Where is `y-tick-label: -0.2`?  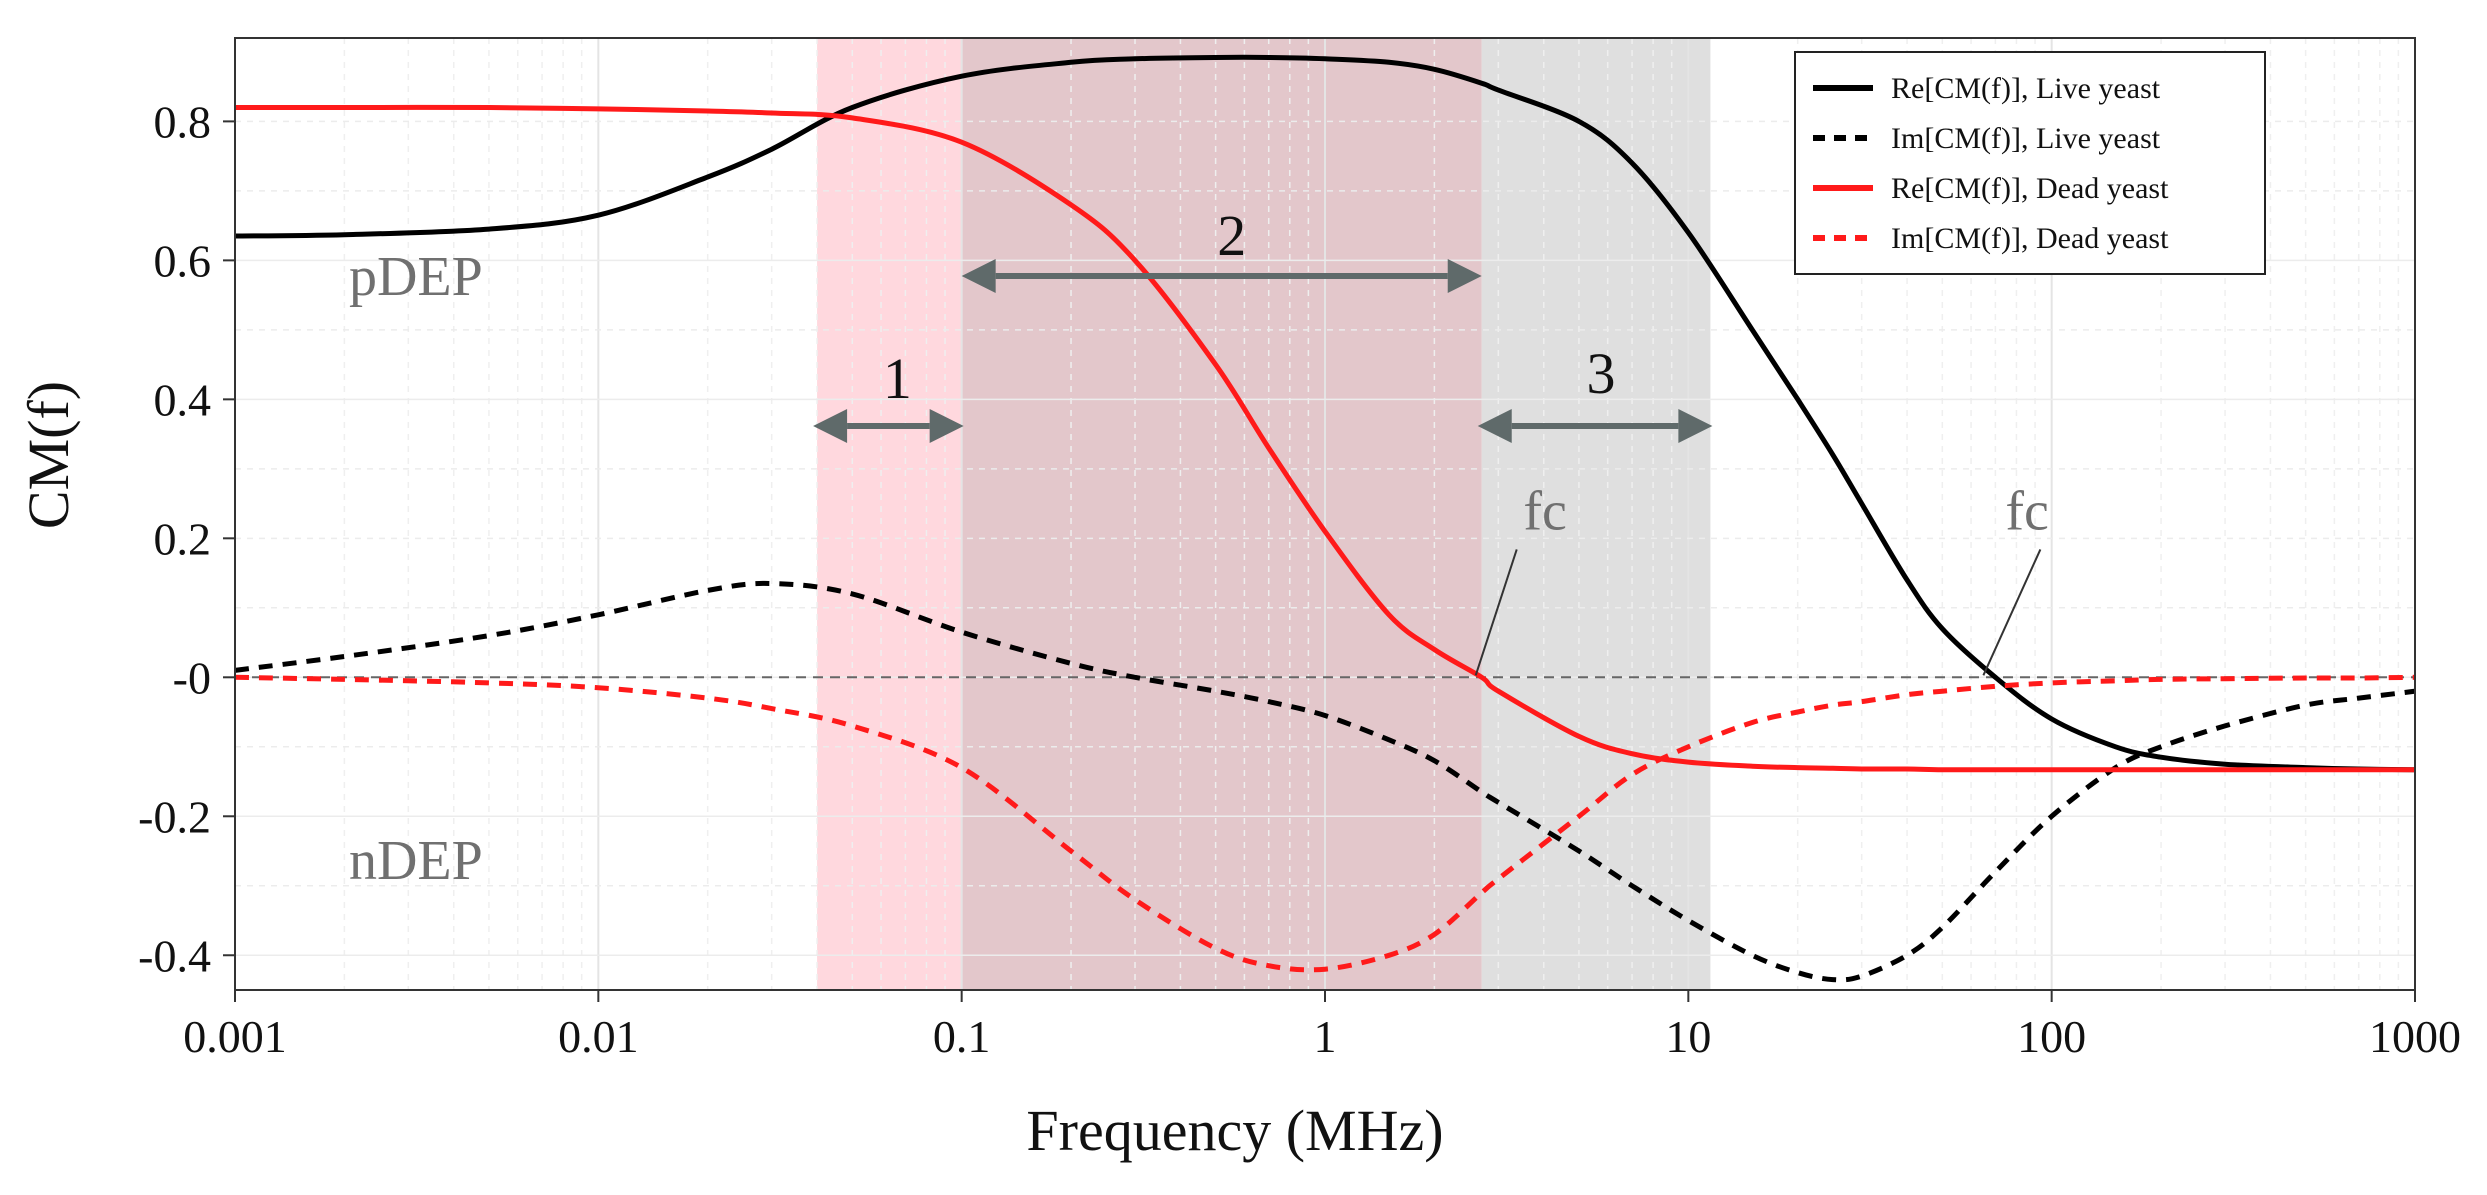
y-tick-label: -0.2 is located at coordinates (174, 816).